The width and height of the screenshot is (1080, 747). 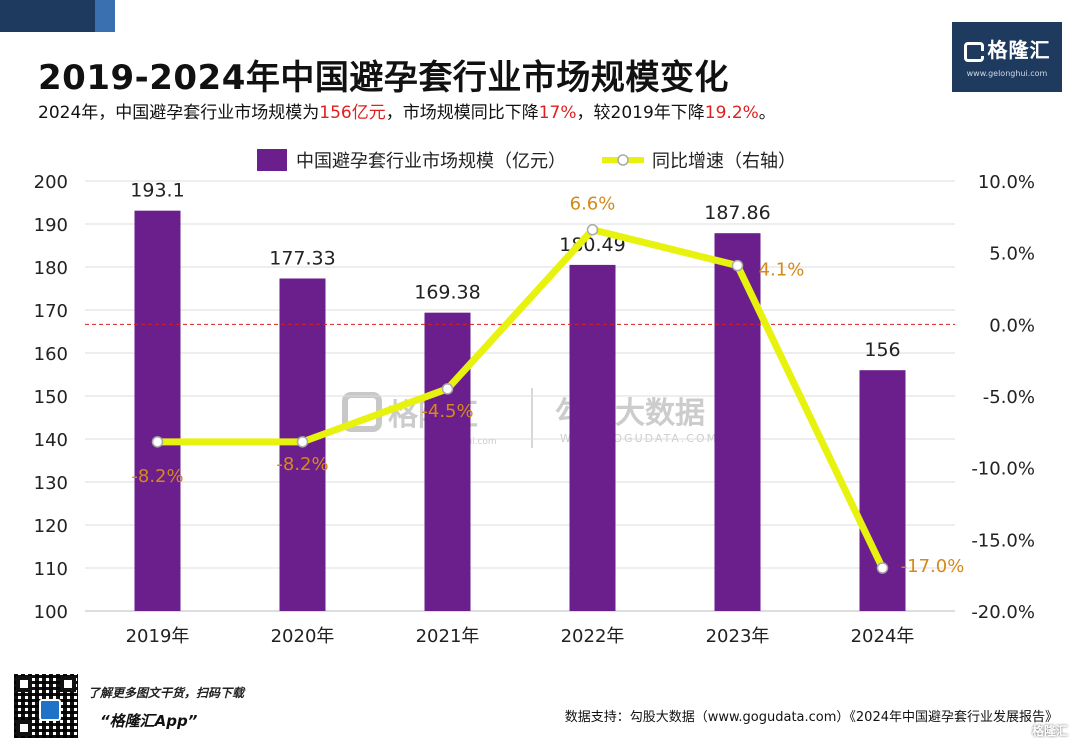 What do you see at coordinates (1007, 73) in the screenshot?
I see `logo-url: www.gelonghui.com` at bounding box center [1007, 73].